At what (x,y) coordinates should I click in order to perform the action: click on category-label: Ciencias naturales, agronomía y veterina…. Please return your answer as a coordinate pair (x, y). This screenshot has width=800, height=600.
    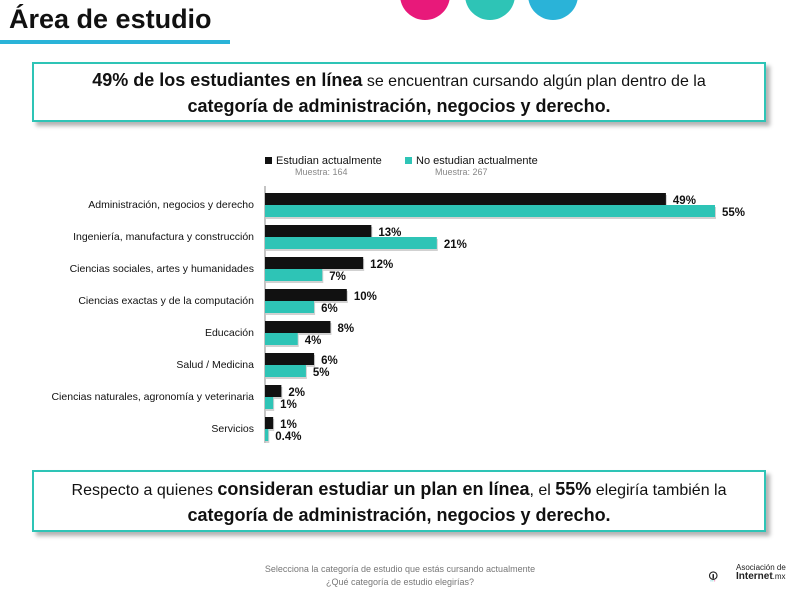
    Looking at the image, I should click on (152, 397).